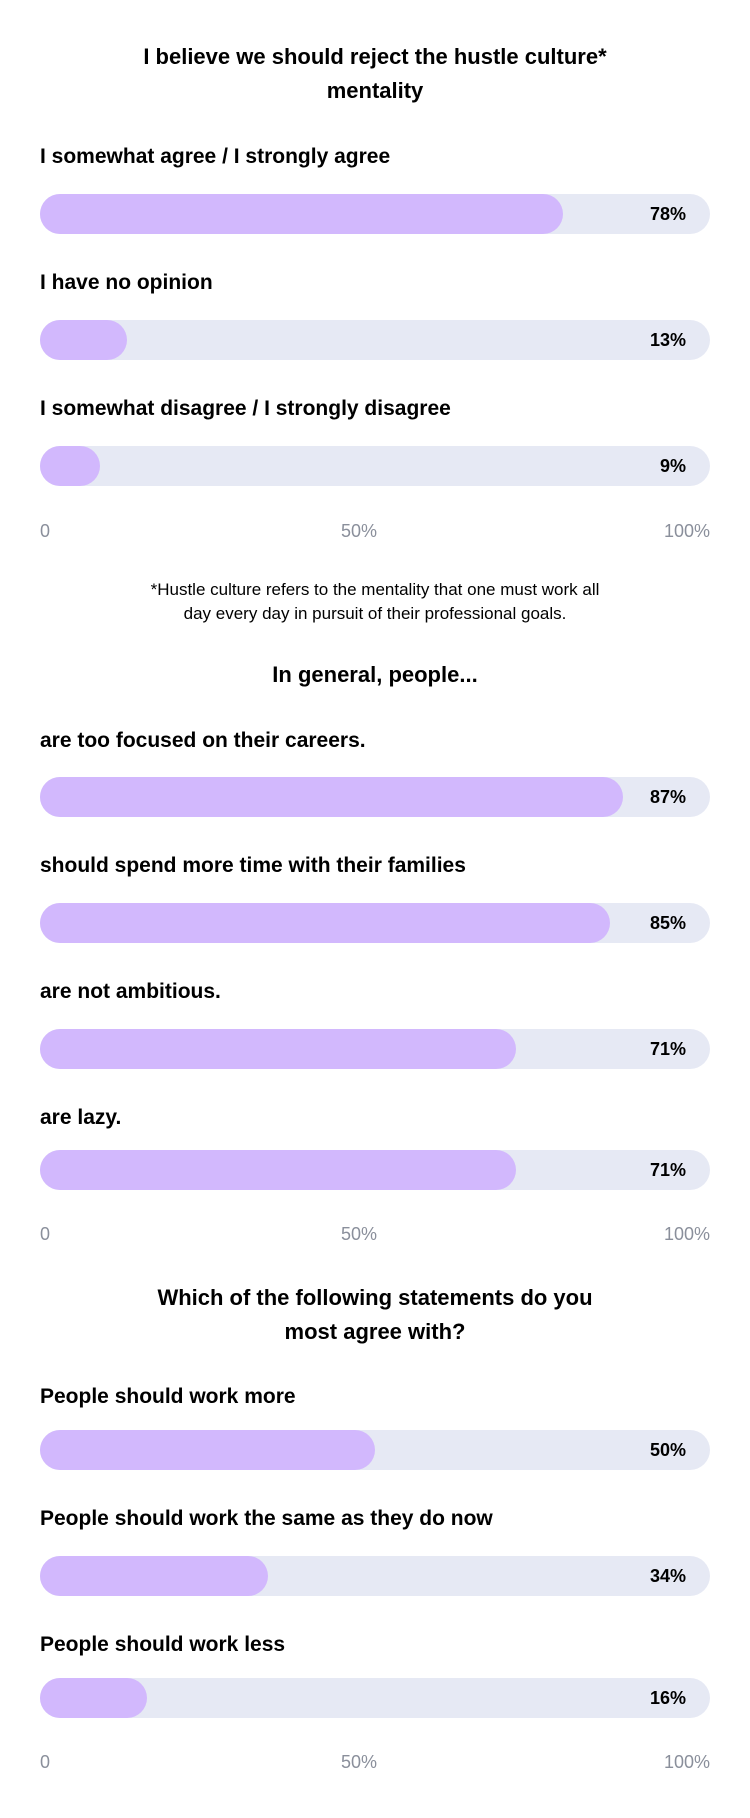 This screenshot has height=1818, width=750. Describe the element at coordinates (667, 797) in the screenshot. I see `chart-2-value-label-0: 87%` at that location.